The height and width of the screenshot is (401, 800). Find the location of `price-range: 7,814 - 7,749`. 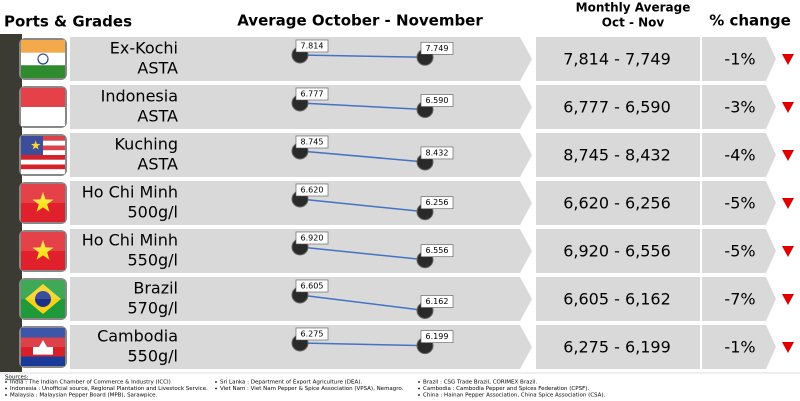

price-range: 7,814 - 7,749 is located at coordinates (617, 59).